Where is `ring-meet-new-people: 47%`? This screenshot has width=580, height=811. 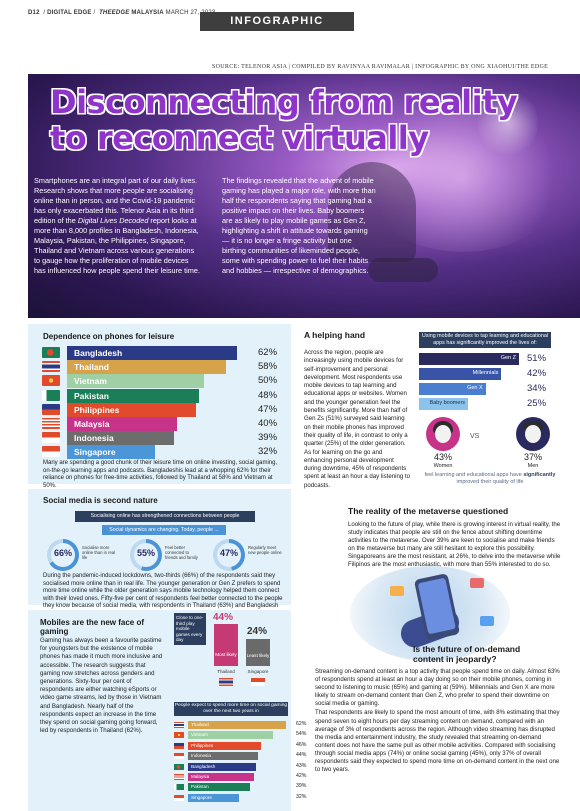 ring-meet-new-people: 47% is located at coordinates (229, 555).